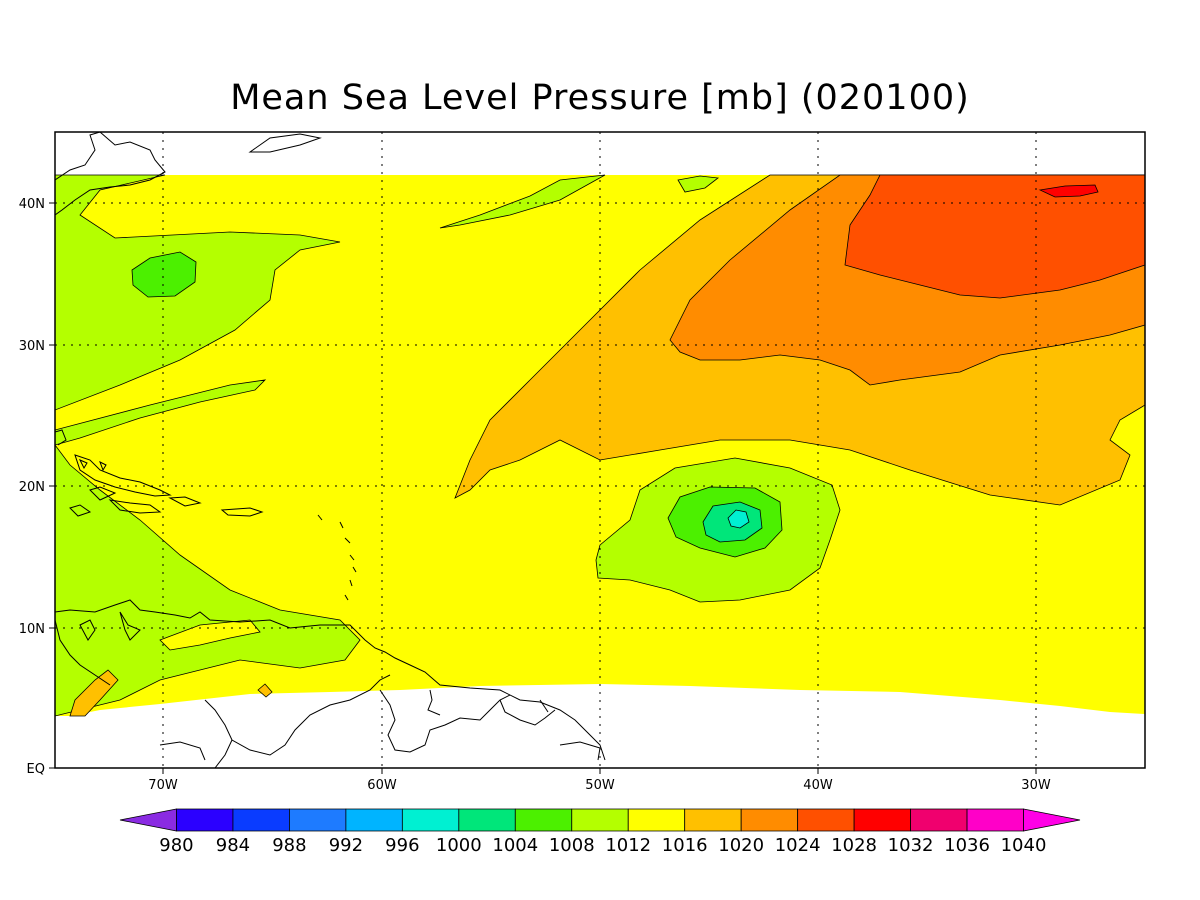 The height and width of the screenshot is (900, 1200). I want to click on colorbar-label: 984, so click(233, 845).